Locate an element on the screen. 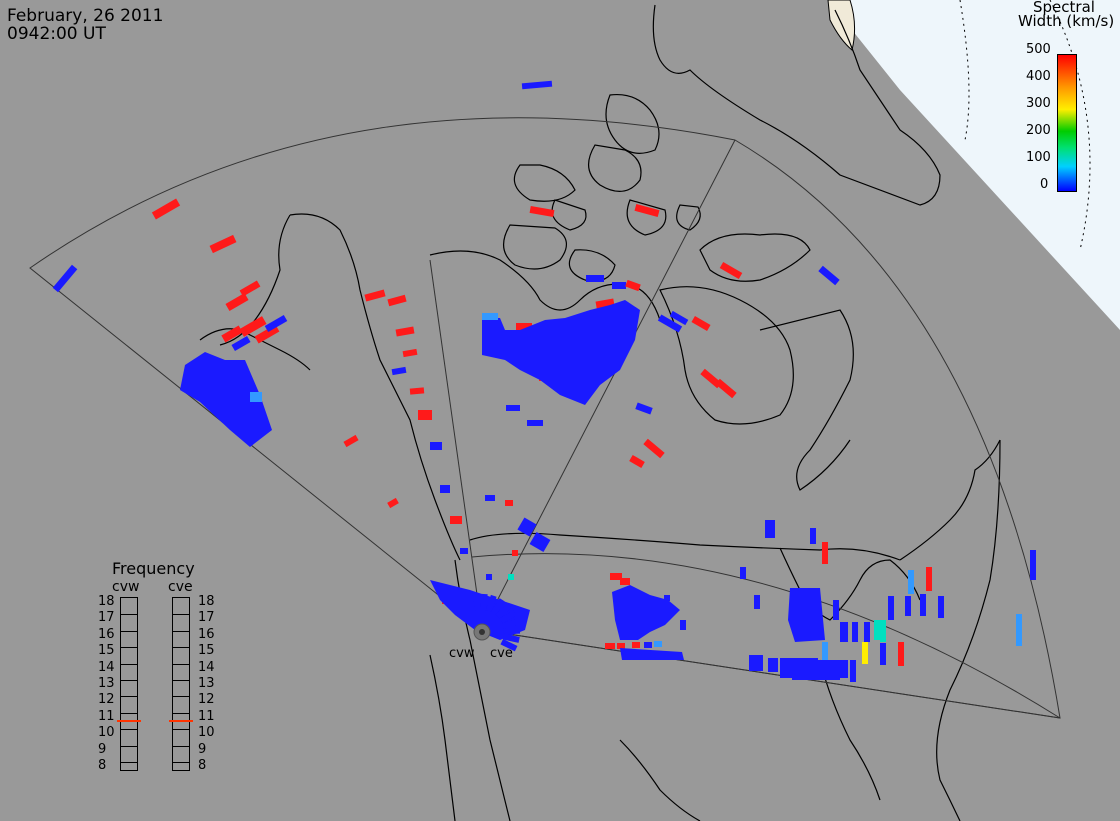 The image size is (1120, 821). frequency-scale-left-14: 14 is located at coordinates (106, 667).